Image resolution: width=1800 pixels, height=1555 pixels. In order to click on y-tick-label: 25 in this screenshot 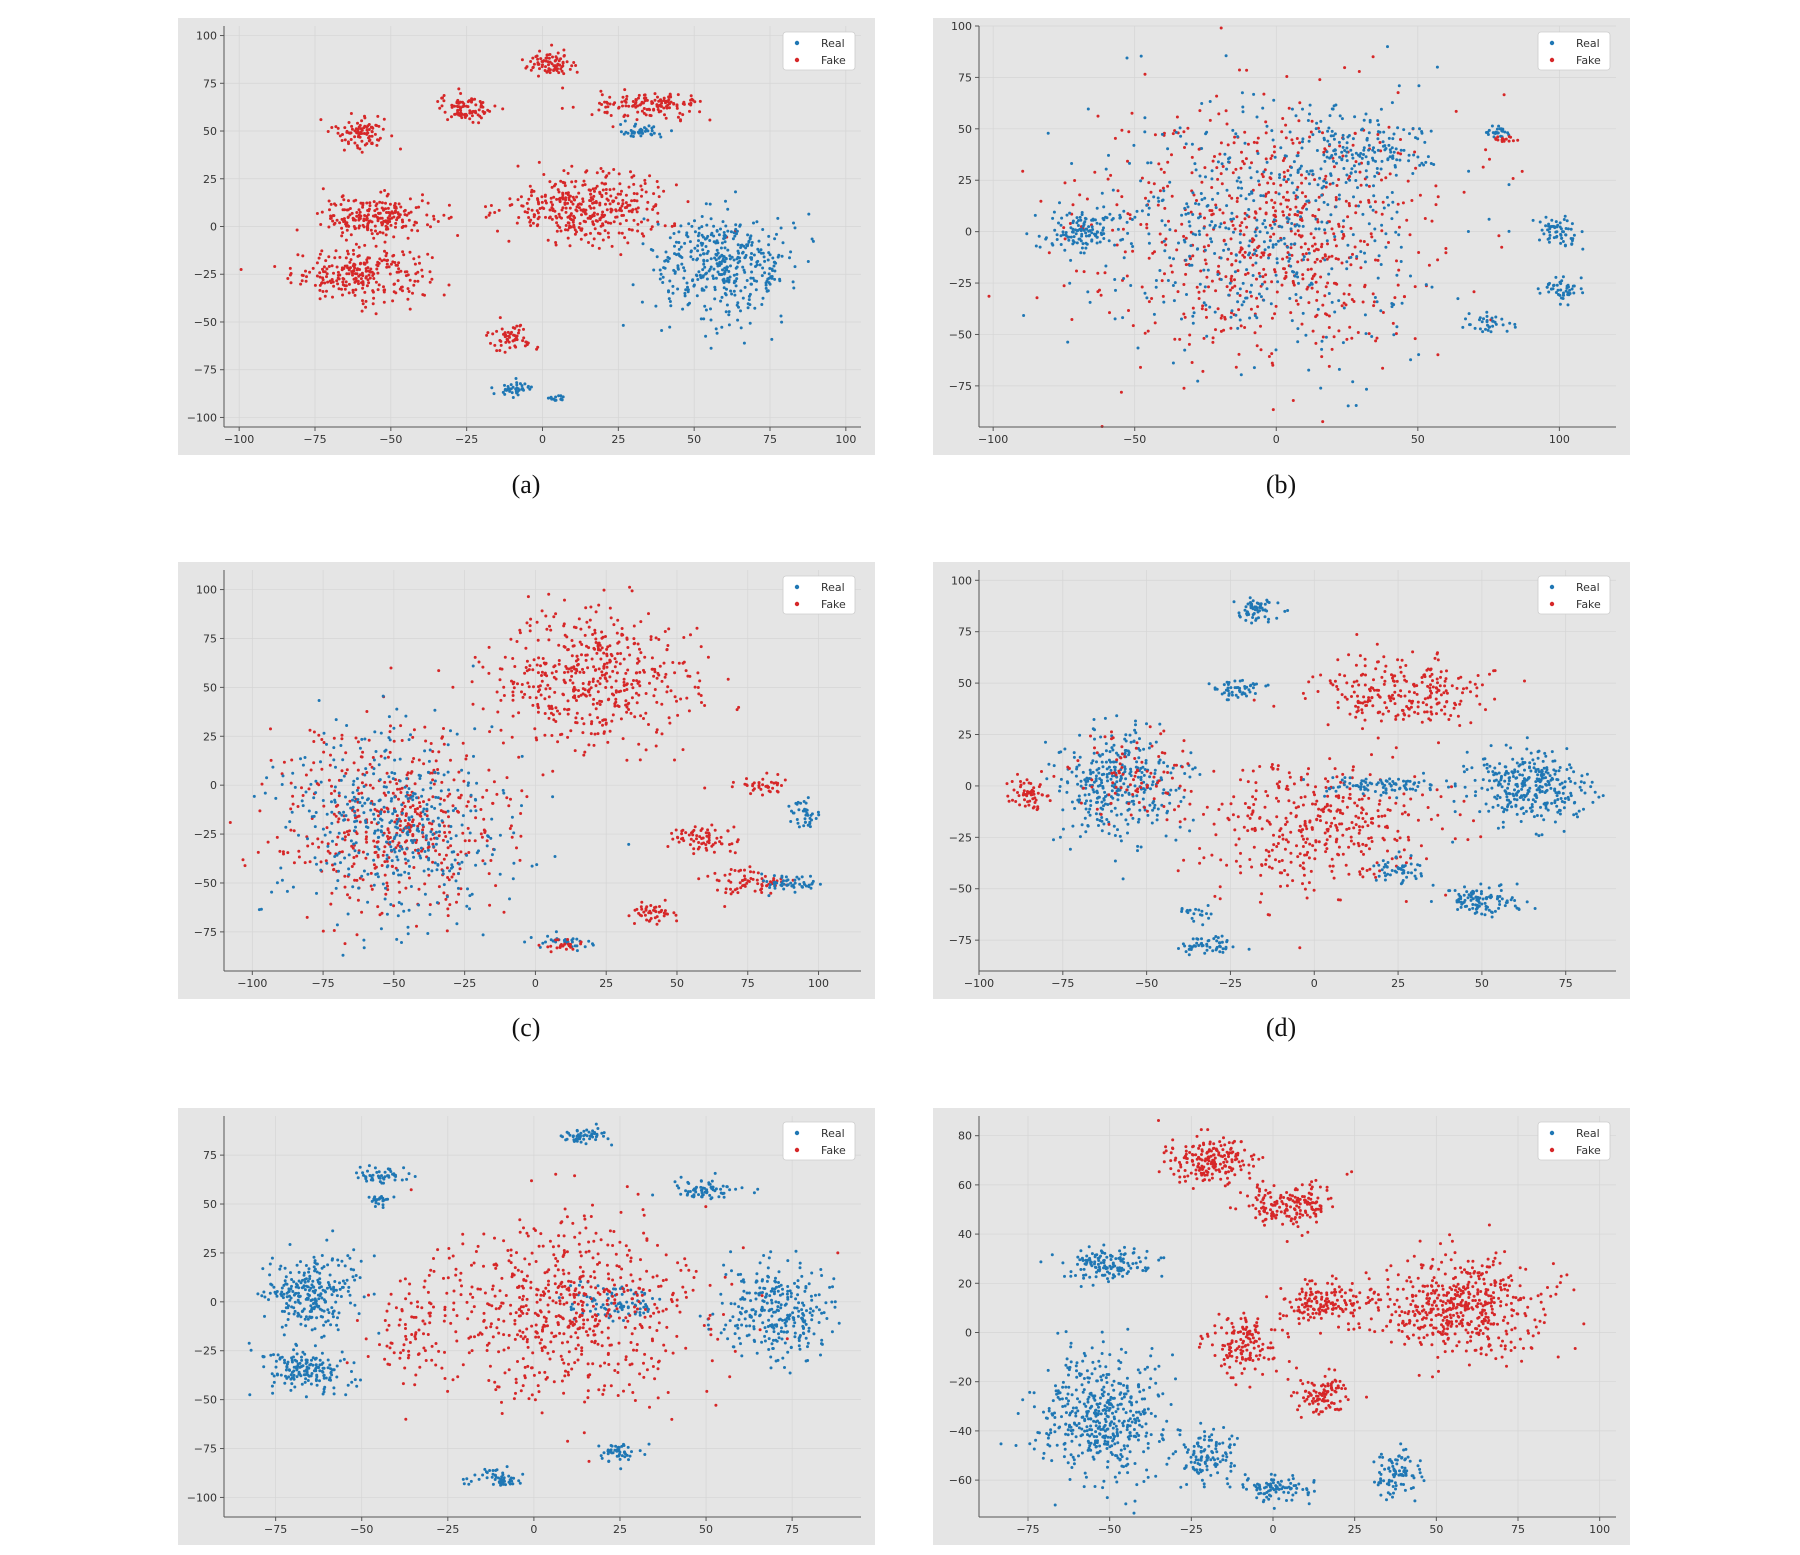, I will do `click(965, 180)`.